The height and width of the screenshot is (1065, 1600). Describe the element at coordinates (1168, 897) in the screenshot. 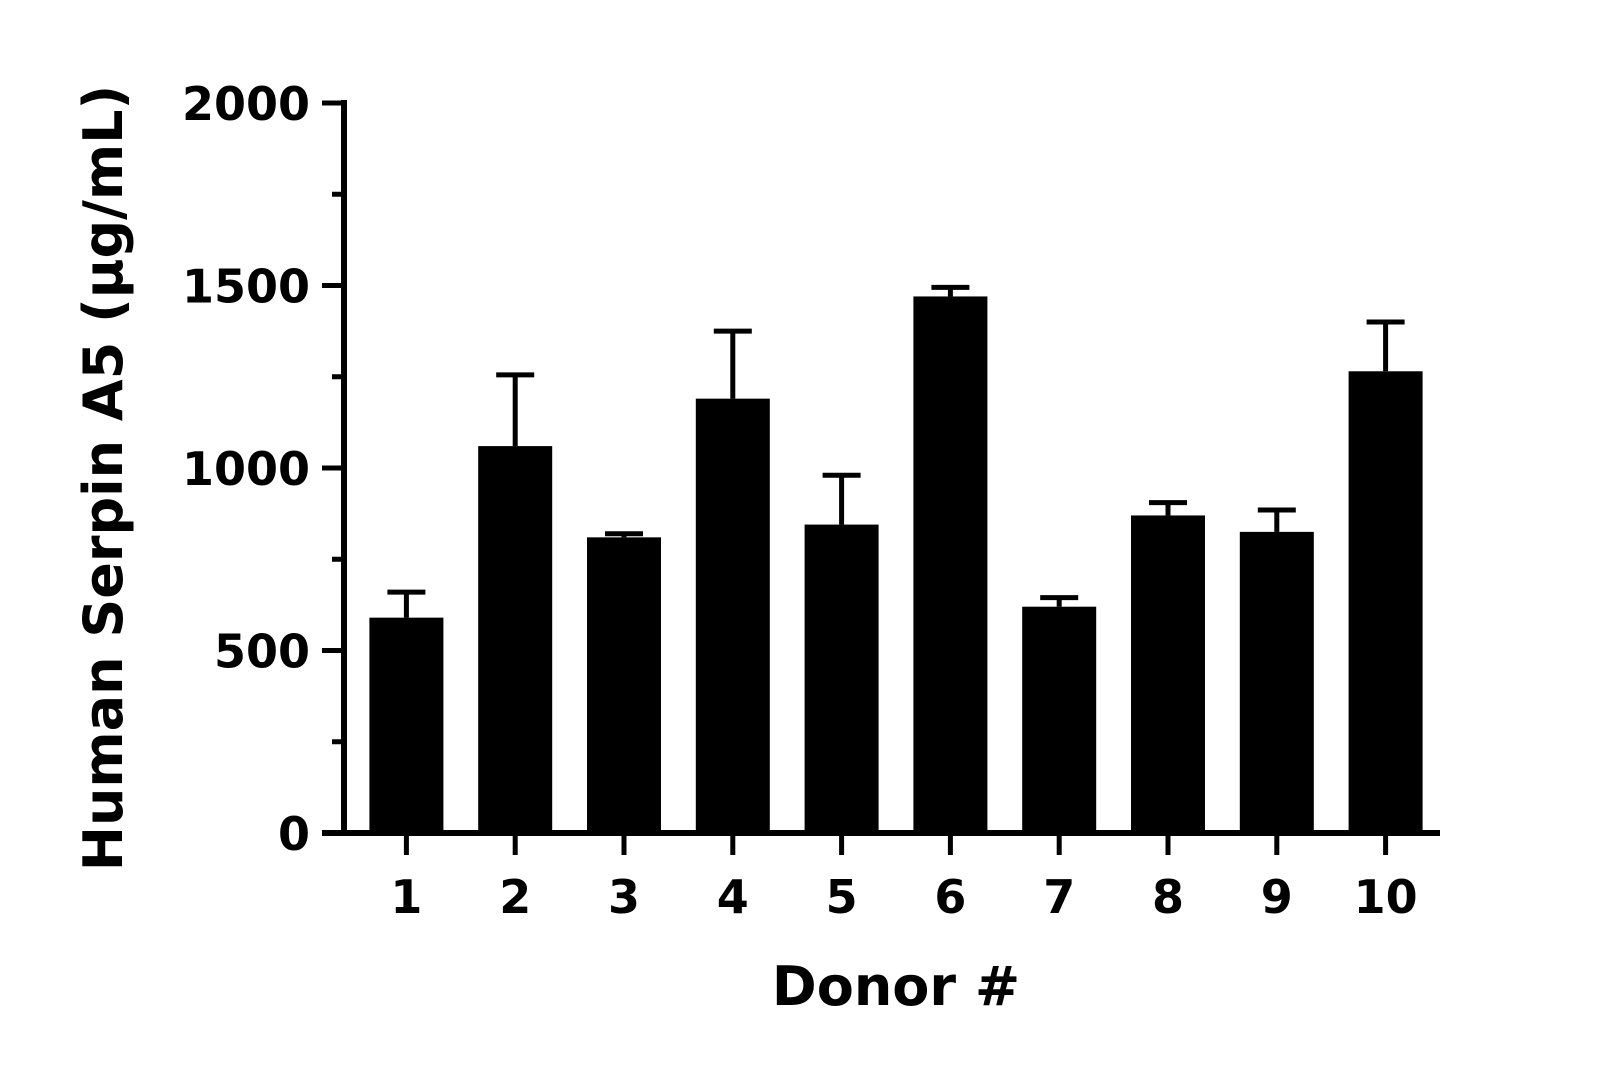

I see `x-tick-label: 8` at that location.